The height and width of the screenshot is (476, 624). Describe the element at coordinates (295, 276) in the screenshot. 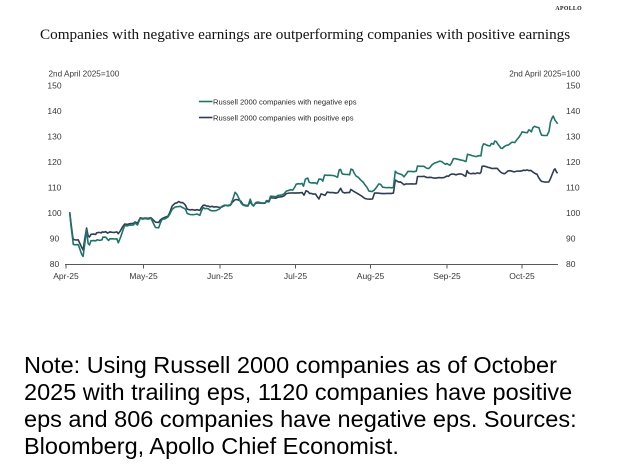

I see `svg-text: Jul-25` at that location.